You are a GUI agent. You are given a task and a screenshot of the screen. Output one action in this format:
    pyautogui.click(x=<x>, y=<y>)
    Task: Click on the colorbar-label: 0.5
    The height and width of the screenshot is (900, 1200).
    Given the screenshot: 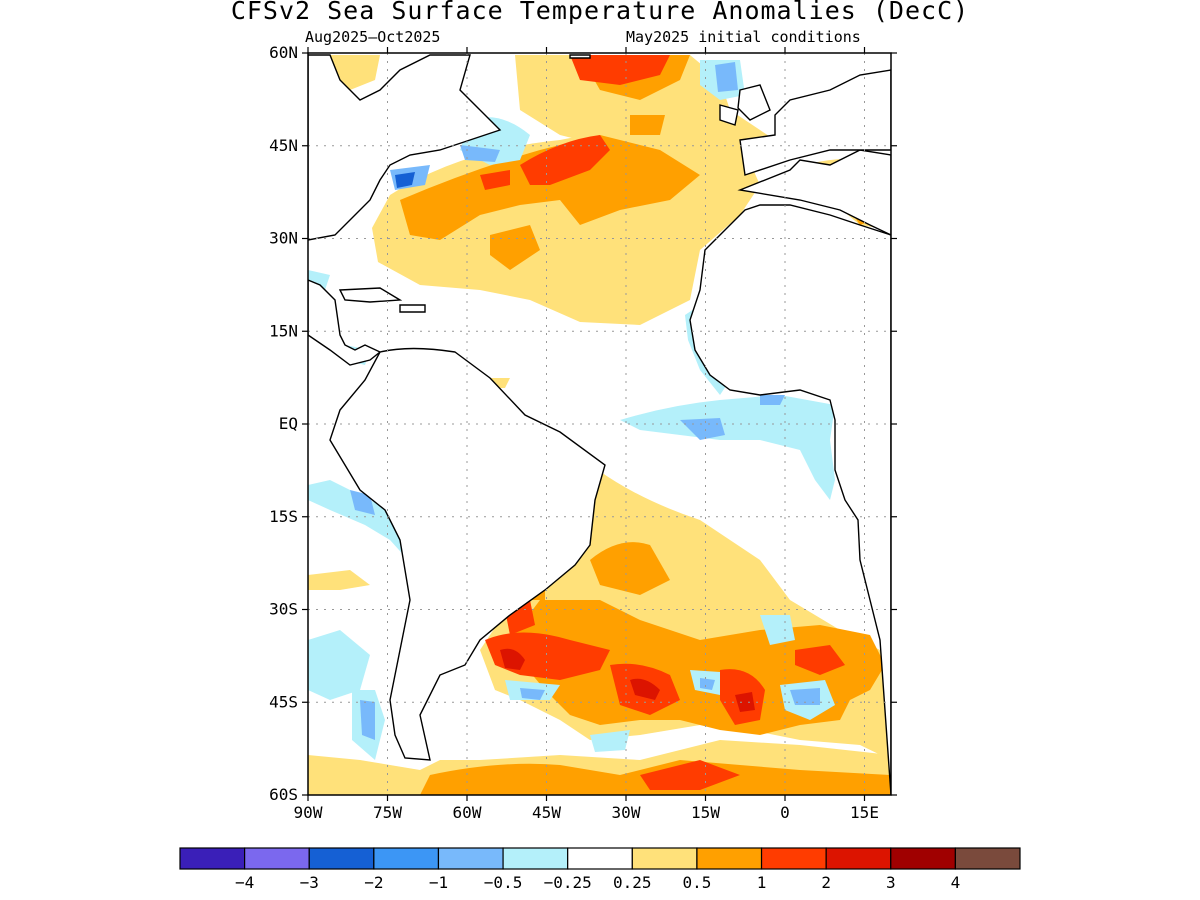 What is the action you would take?
    pyautogui.click(x=696, y=882)
    